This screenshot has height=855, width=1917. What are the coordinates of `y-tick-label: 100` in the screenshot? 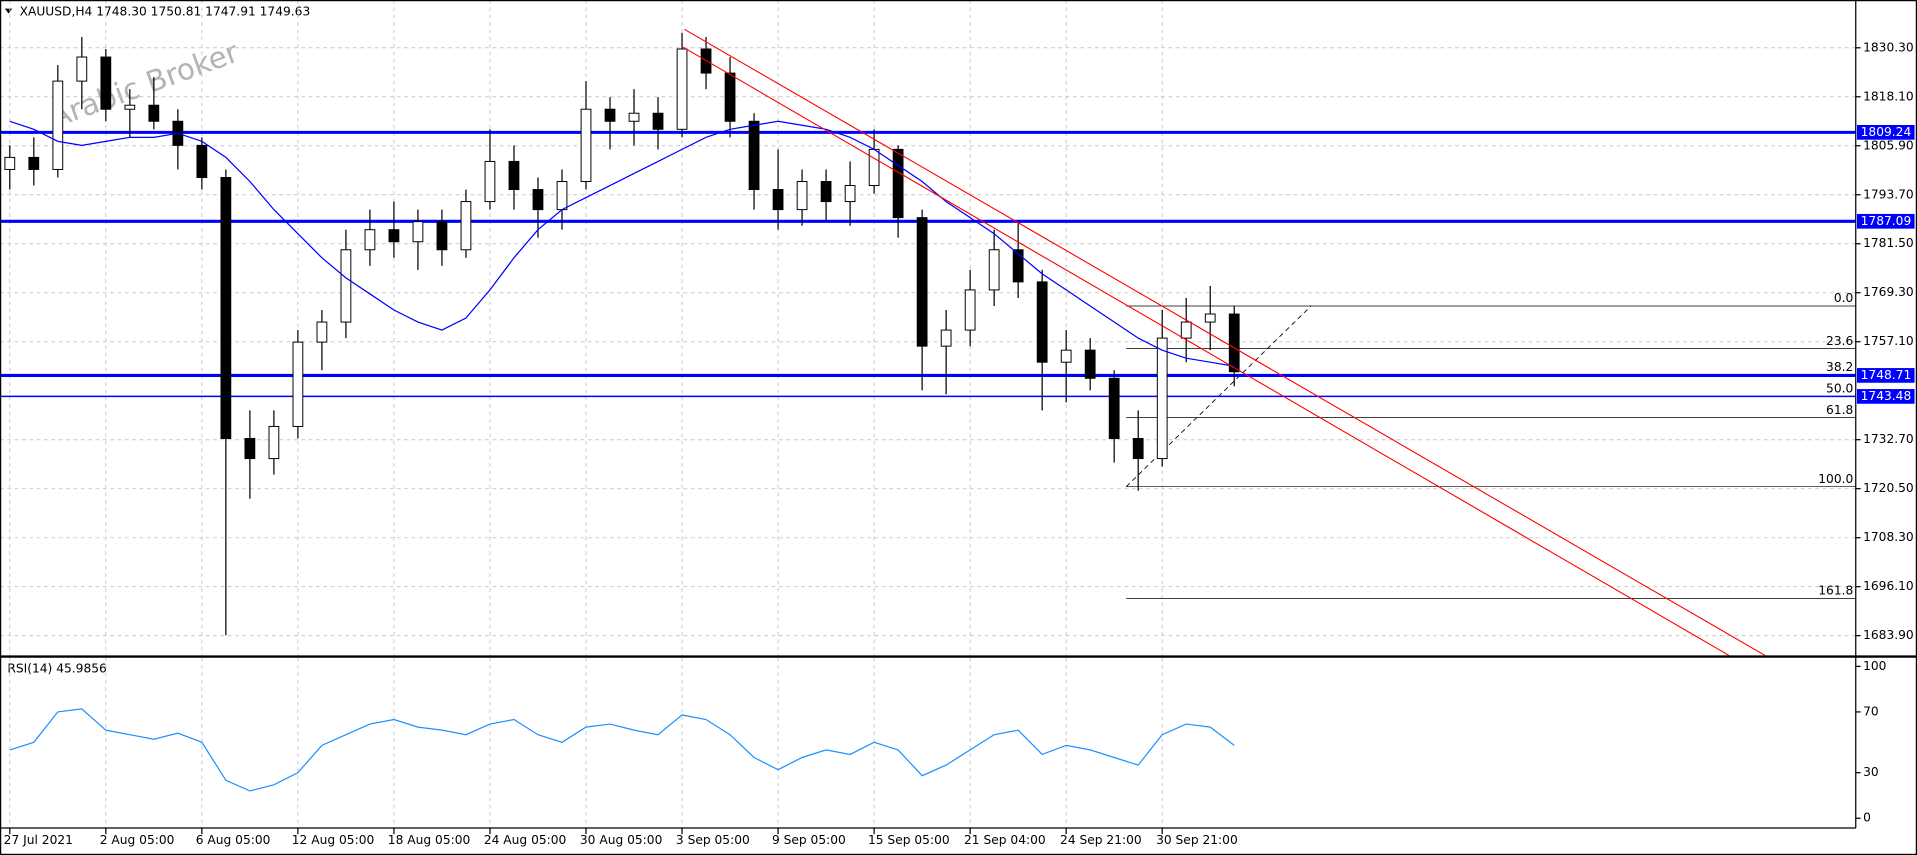 It's located at (1874, 666).